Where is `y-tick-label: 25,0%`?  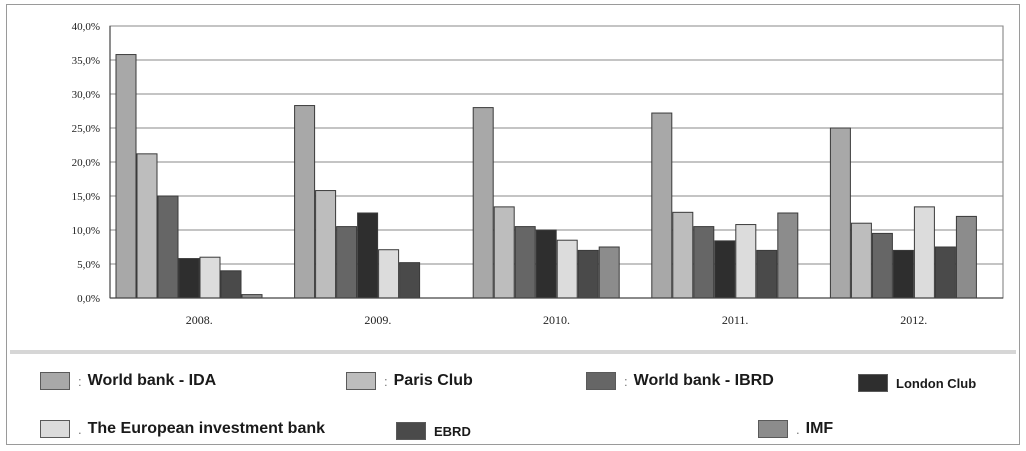 y-tick-label: 25,0% is located at coordinates (86, 129).